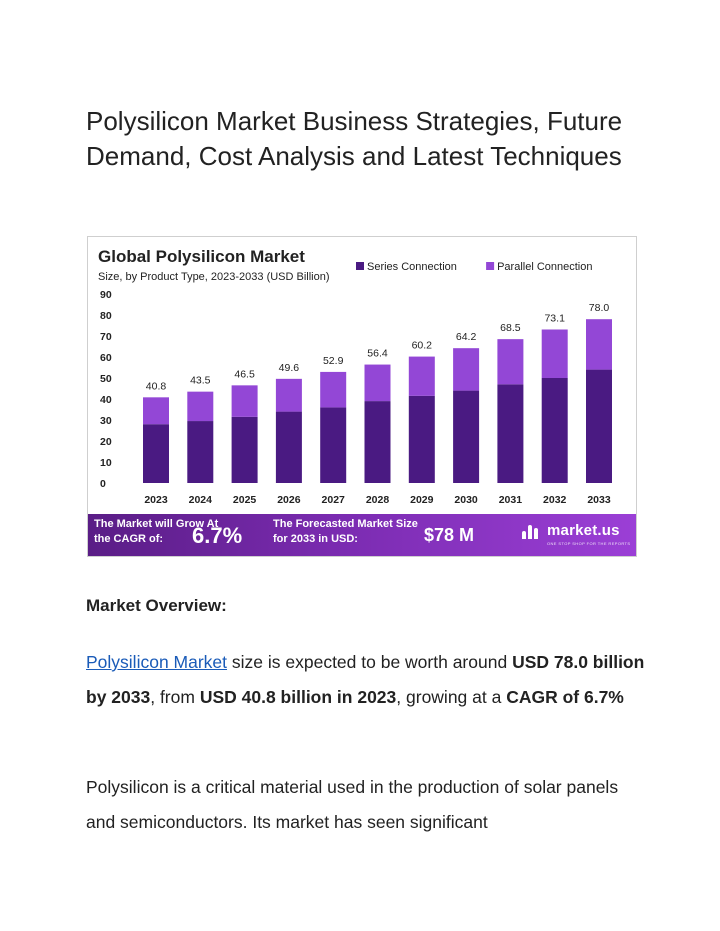  I want to click on bars-logo-icon, so click(532, 531).